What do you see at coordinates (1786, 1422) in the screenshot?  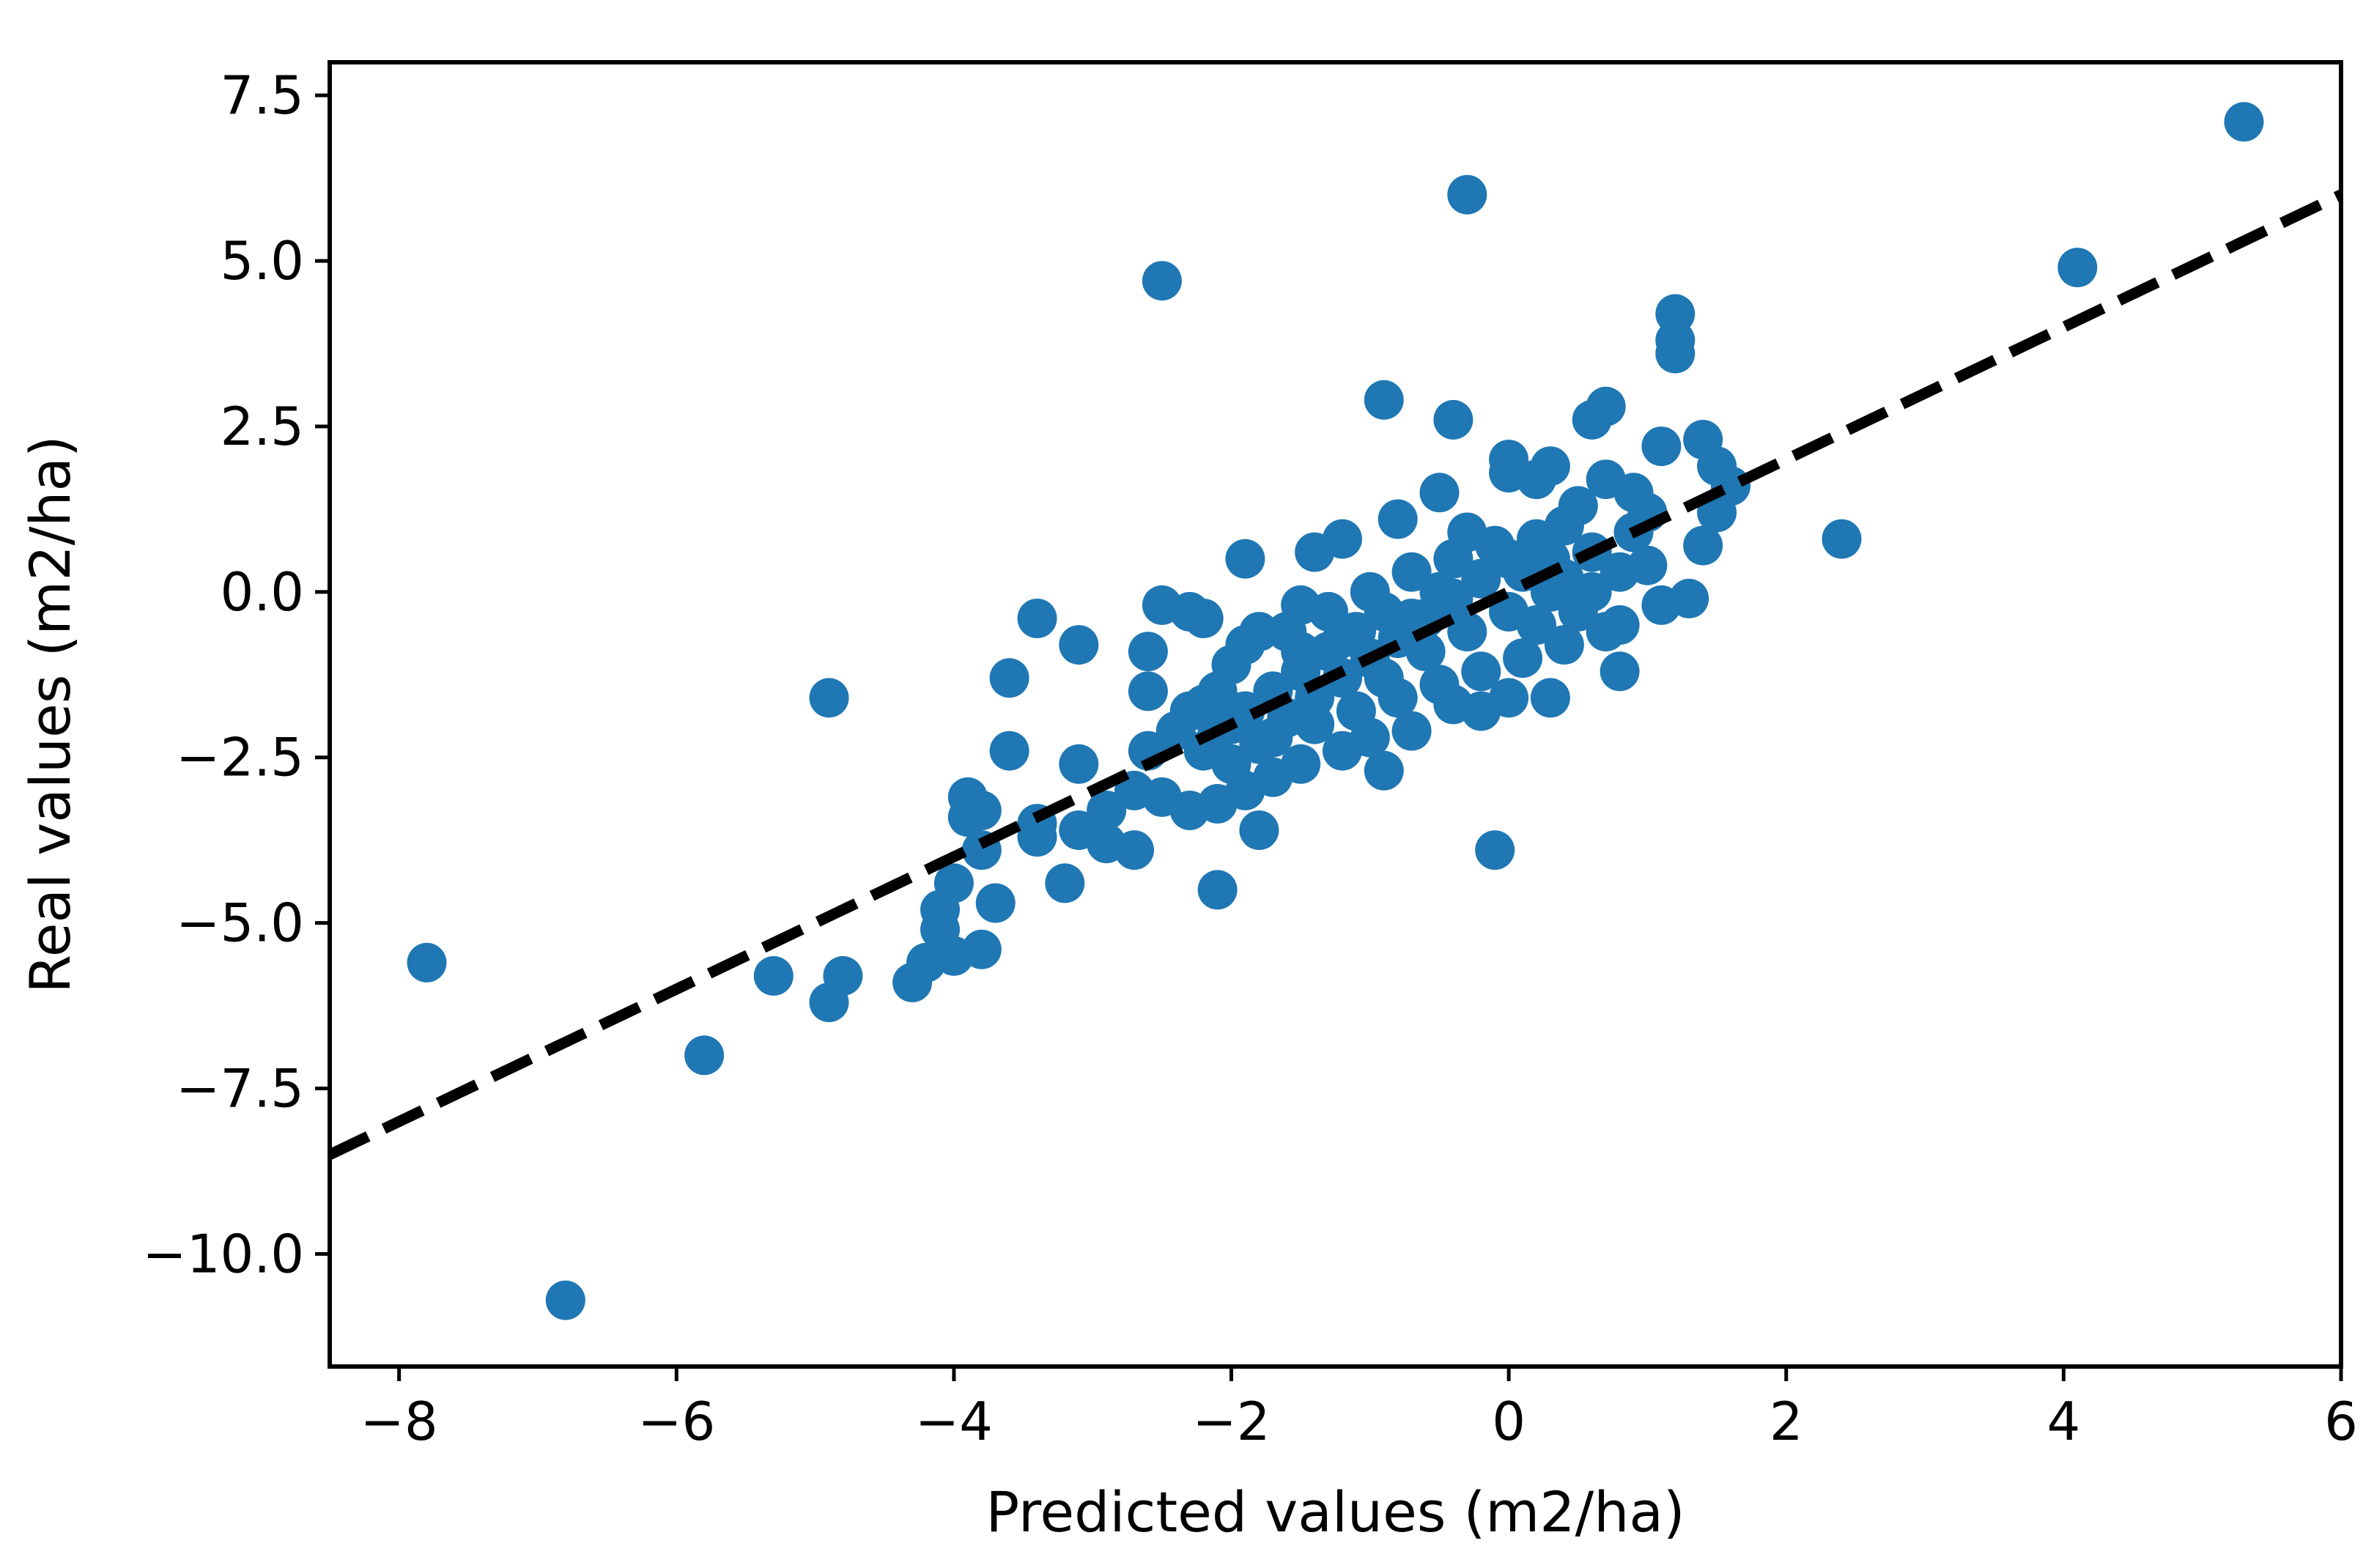 I see `x-tick-label: 2` at bounding box center [1786, 1422].